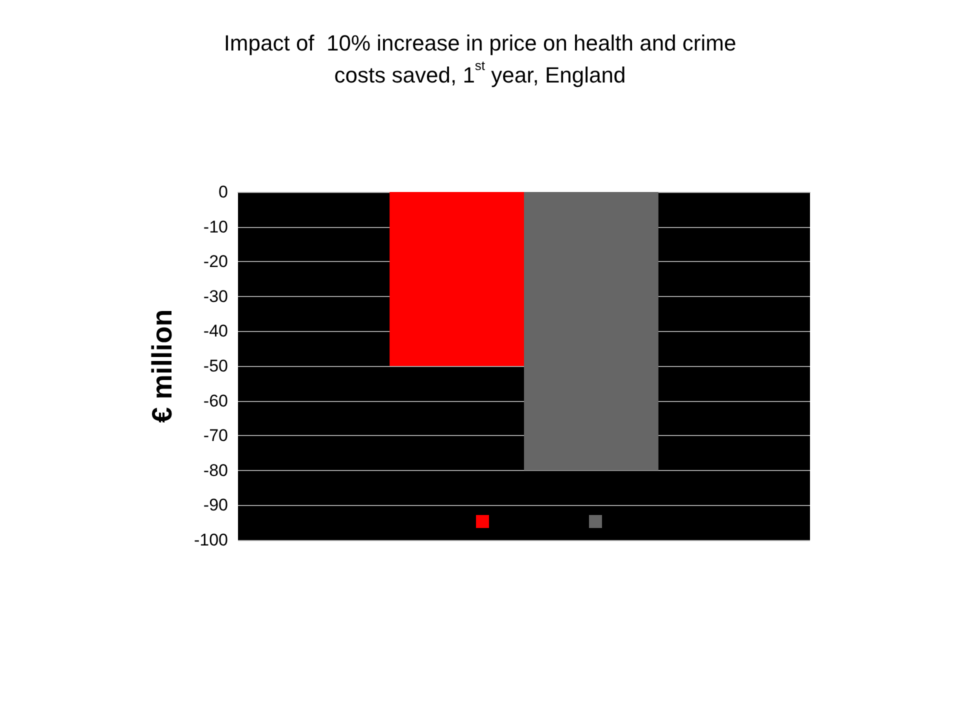 Image resolution: width=960 pixels, height=720 pixels. I want to click on y-tick-label: -40, so click(215, 331).